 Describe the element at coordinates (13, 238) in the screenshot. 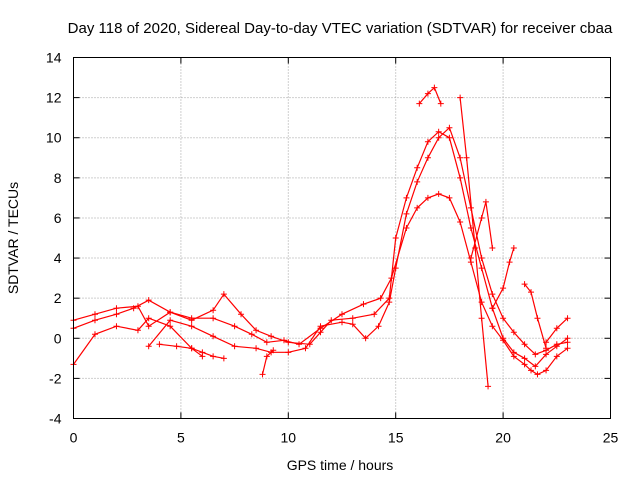

I see `y-axis-label: SDTVAR / TECUs` at that location.